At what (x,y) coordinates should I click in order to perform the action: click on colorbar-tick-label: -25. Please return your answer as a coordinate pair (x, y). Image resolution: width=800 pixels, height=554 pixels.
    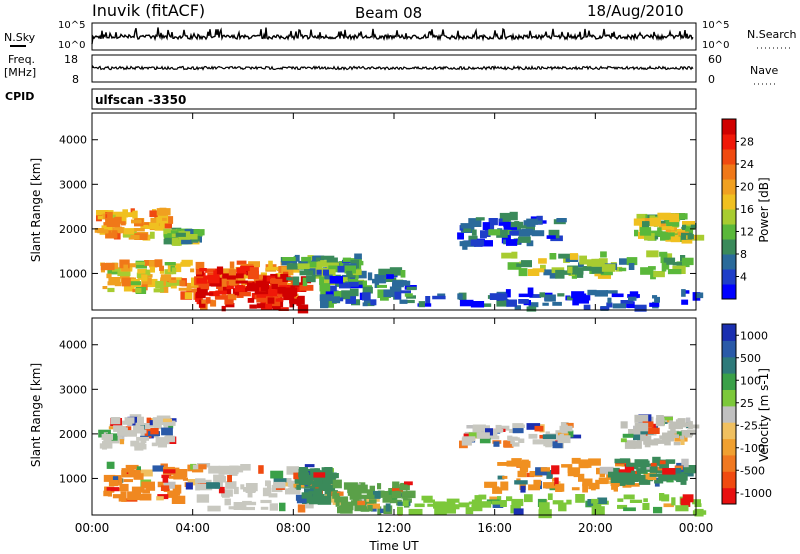
    Looking at the image, I should click on (749, 425).